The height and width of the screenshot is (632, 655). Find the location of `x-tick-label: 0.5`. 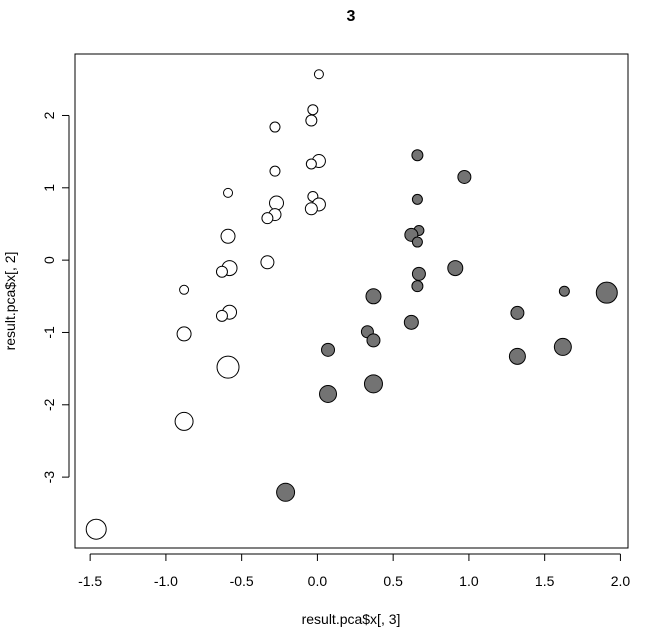

x-tick-label: 0.5 is located at coordinates (393, 581).